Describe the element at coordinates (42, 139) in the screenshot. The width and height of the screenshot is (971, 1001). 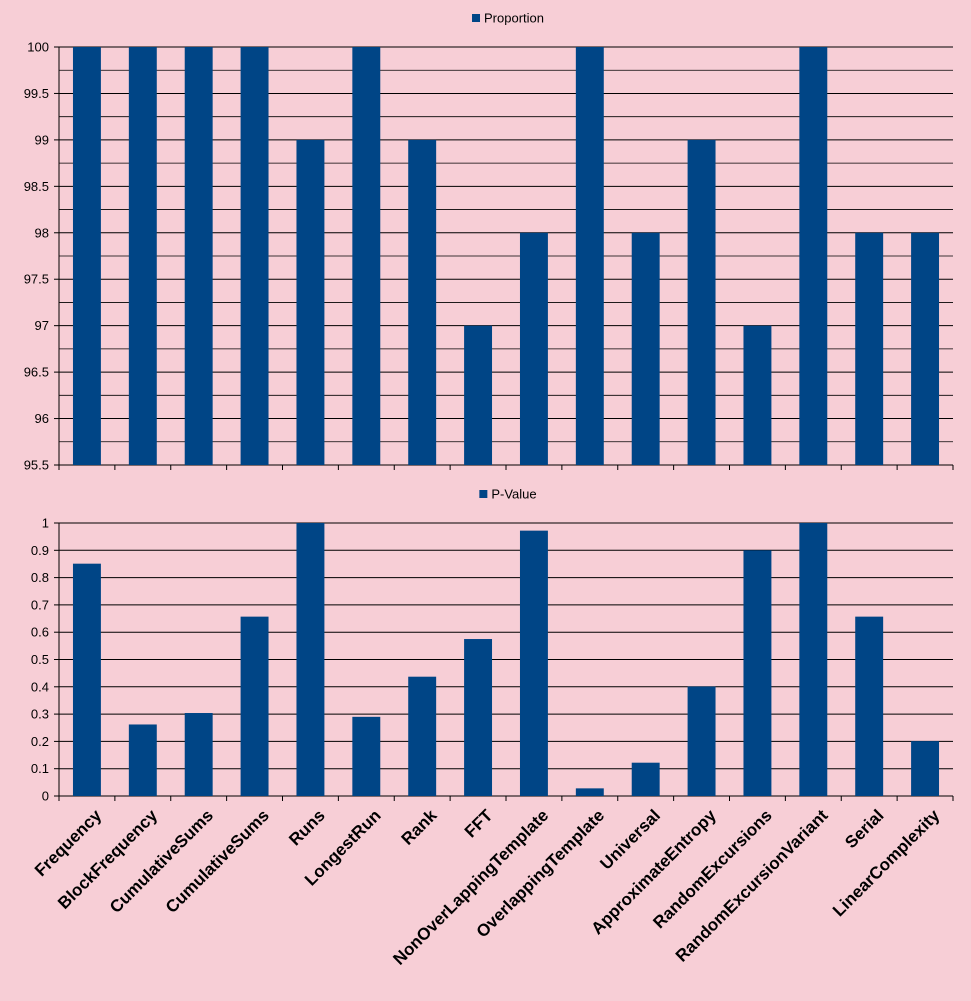
I see `y-tick-label: 99` at that location.